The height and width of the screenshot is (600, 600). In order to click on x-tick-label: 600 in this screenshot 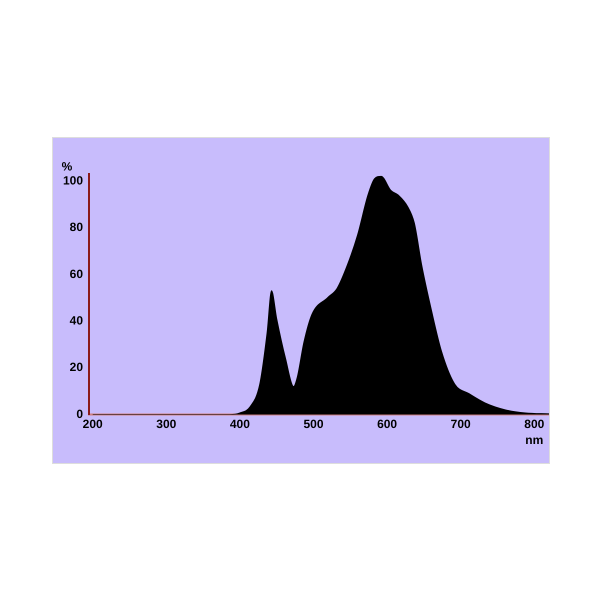, I will do `click(387, 424)`.